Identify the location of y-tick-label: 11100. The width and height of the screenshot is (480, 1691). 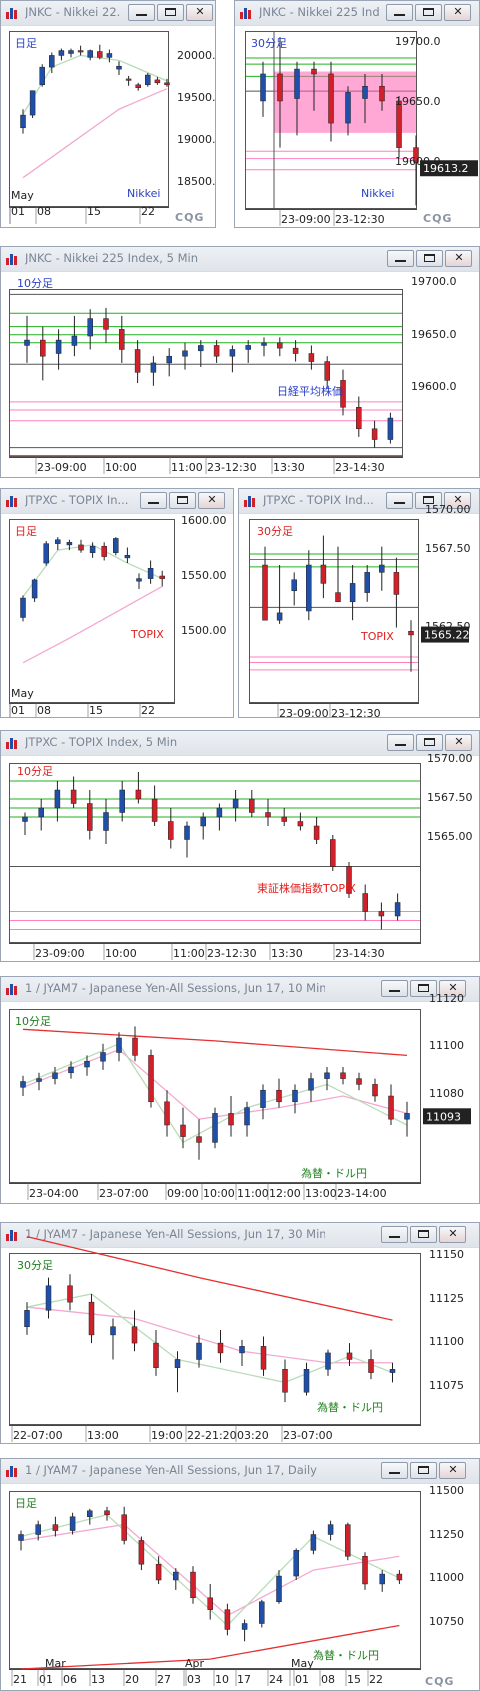
(446, 1341).